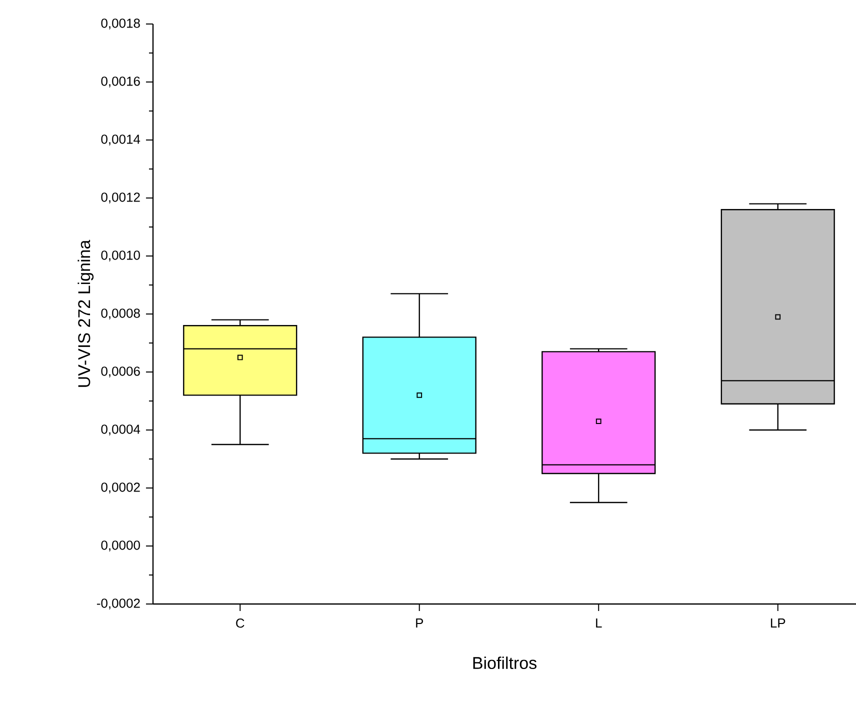  Describe the element at coordinates (118, 604) in the screenshot. I see `y-tick-label: -0,0002` at that location.